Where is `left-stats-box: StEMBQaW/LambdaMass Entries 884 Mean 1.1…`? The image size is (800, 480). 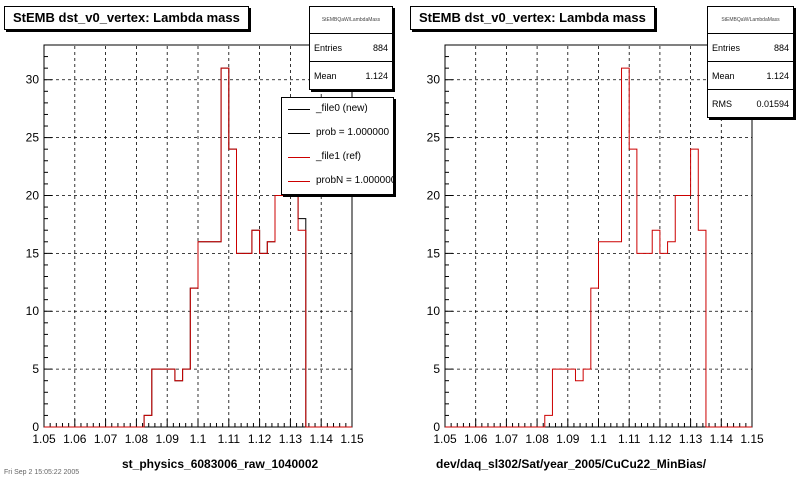 left-stats-box: StEMBQaW/LambdaMass Entries 884 Mean 1.1… is located at coordinates (351, 48).